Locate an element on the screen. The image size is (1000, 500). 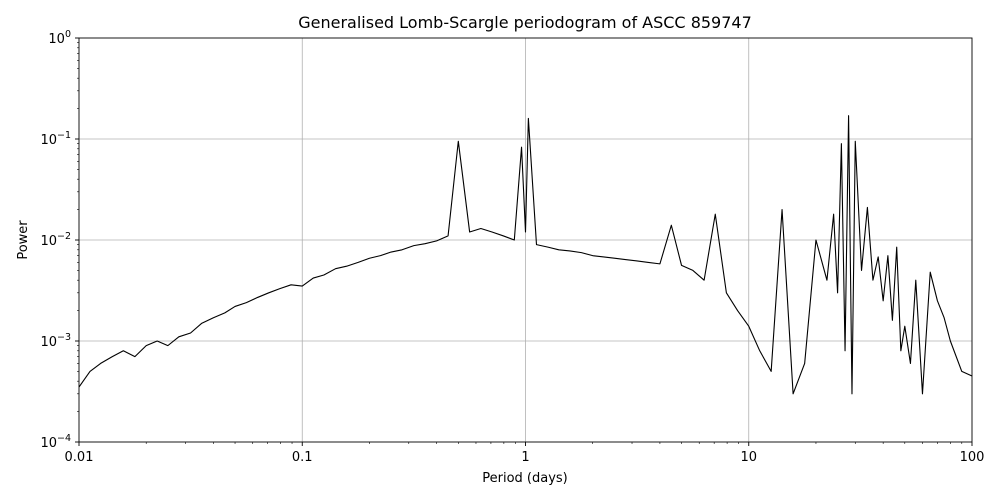
x-tick-label: 0.1 is located at coordinates (302, 457).